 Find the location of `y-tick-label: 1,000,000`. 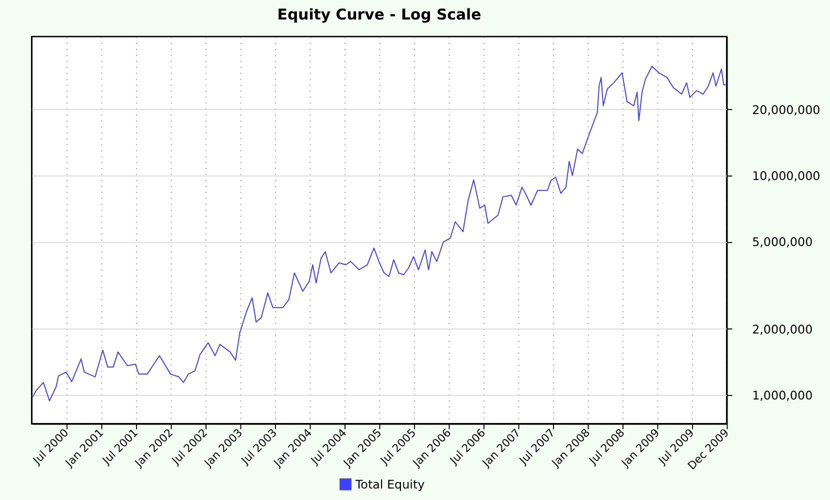

y-tick-label: 1,000,000 is located at coordinates (782, 395).